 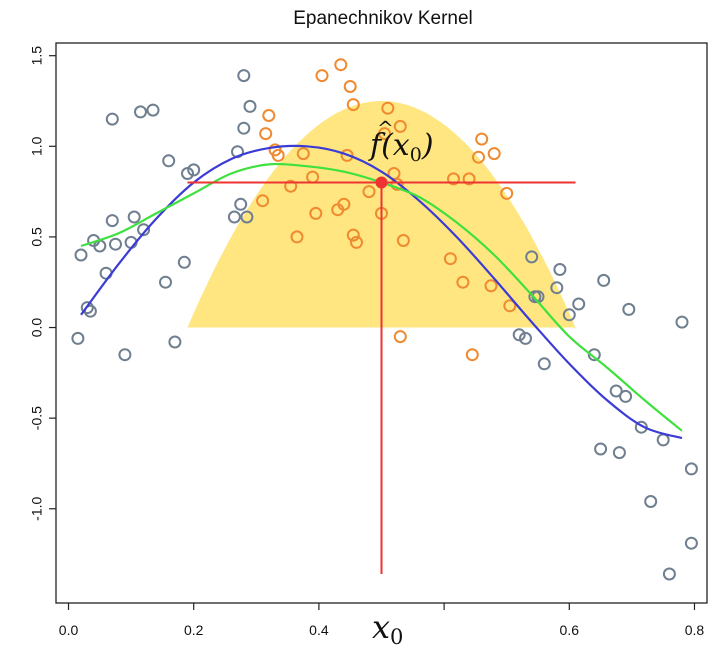 What do you see at coordinates (695, 630) in the screenshot?
I see `x-tick-label: 0.8` at bounding box center [695, 630].